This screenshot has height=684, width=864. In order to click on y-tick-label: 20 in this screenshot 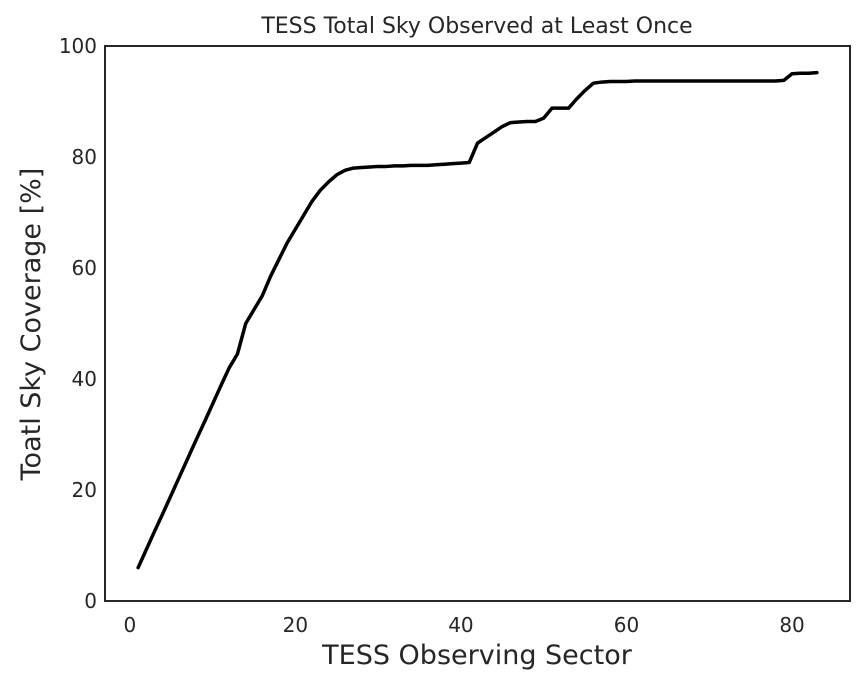, I will do `click(84, 490)`.